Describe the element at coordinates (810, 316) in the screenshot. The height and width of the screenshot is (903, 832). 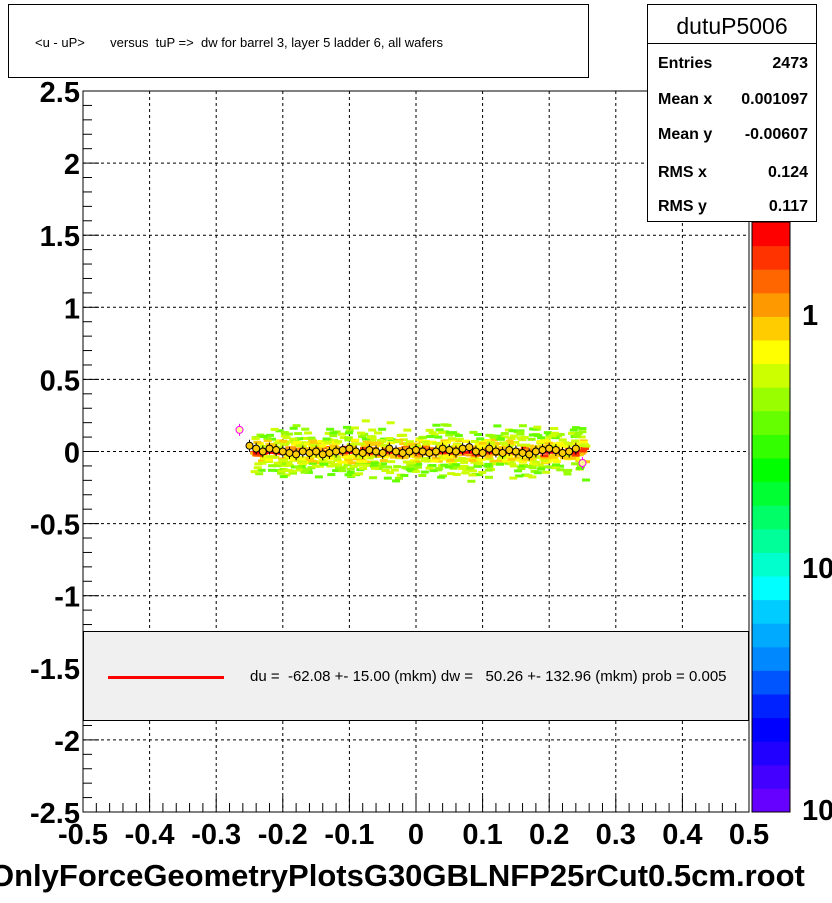
I see `palette-label: 1` at that location.